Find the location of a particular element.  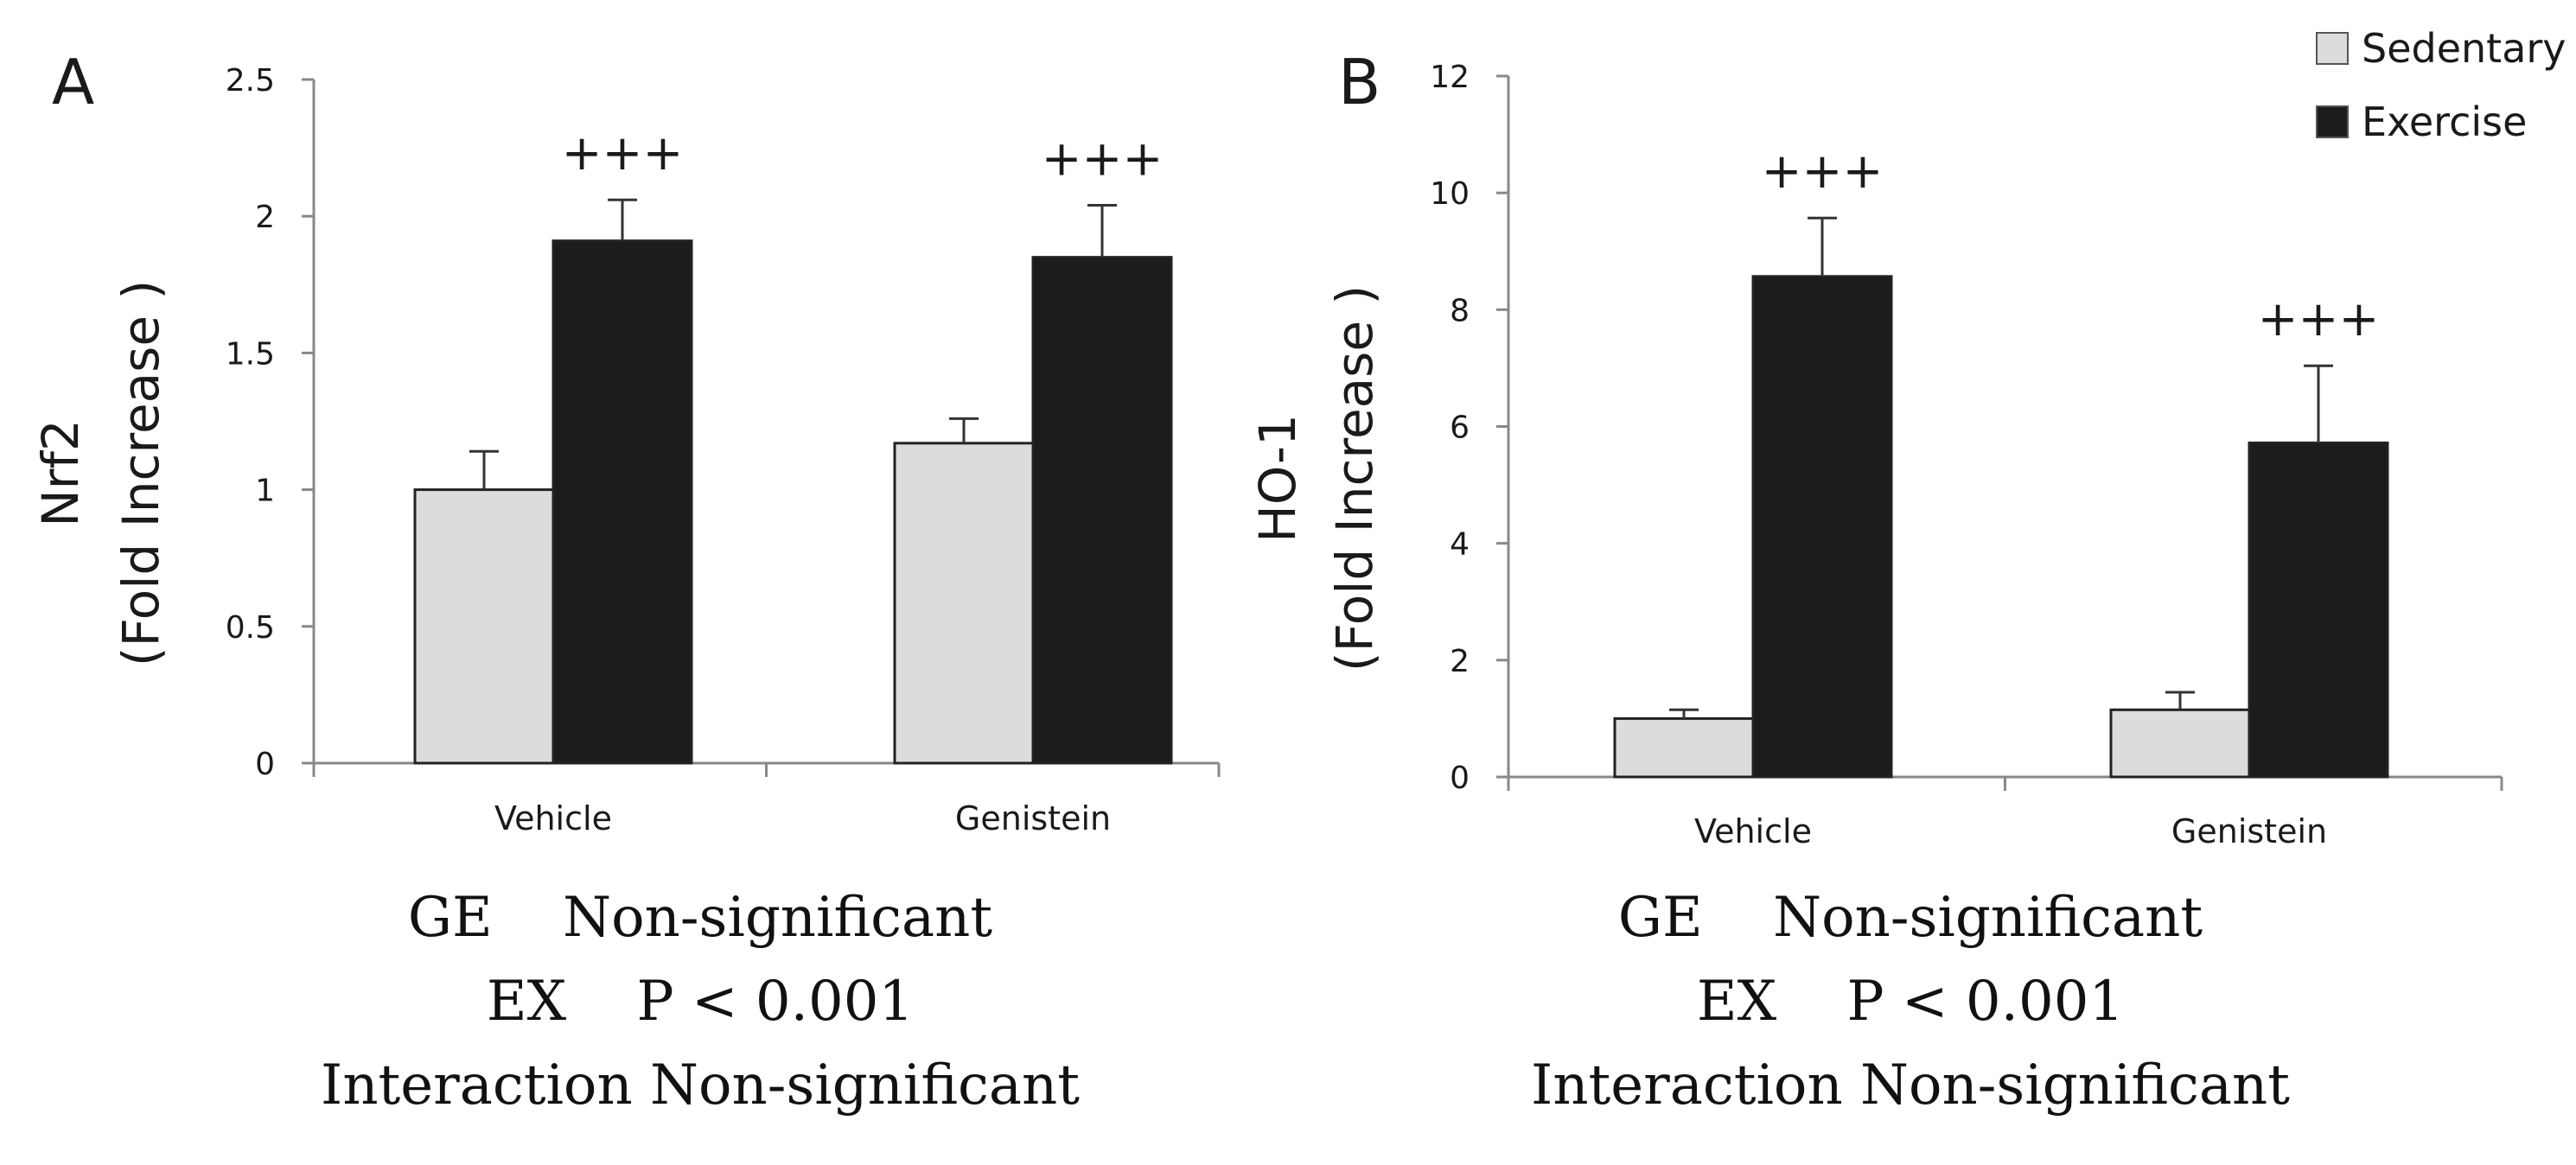

panel-label: B is located at coordinates (1359, 82).